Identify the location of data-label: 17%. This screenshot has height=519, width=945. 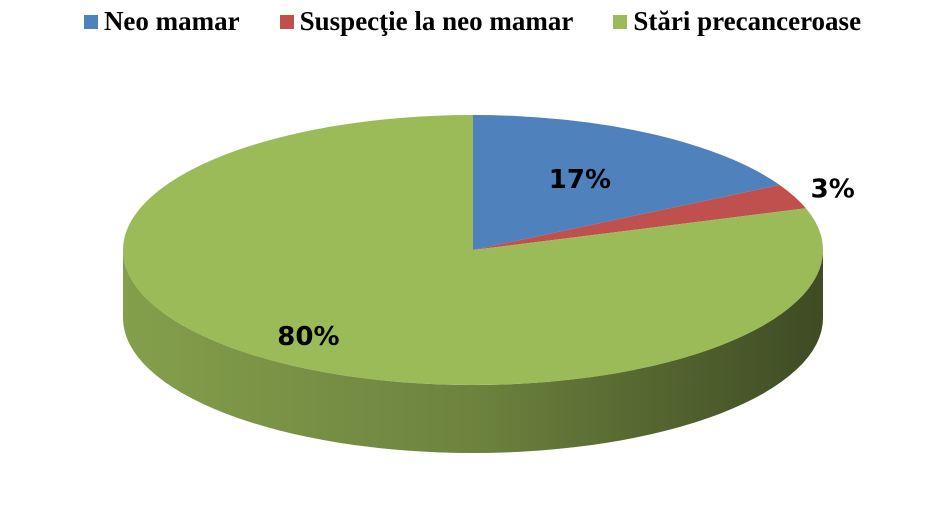
(580, 180).